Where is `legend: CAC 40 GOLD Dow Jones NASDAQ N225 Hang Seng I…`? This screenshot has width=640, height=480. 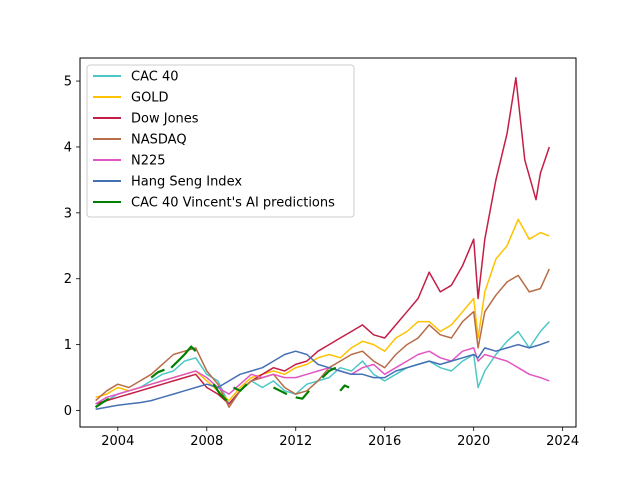 legend: CAC 40 GOLD Dow Jones NASDAQ N225 Hang Seng I… is located at coordinates (220, 141).